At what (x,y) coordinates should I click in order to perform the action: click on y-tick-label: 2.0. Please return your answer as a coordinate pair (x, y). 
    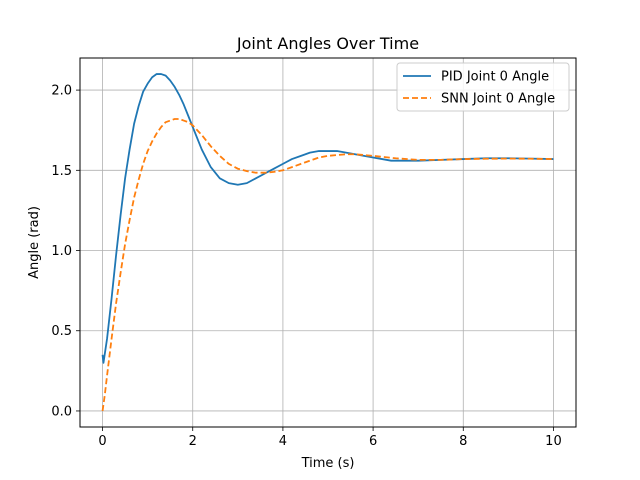
    Looking at the image, I should click on (61, 91).